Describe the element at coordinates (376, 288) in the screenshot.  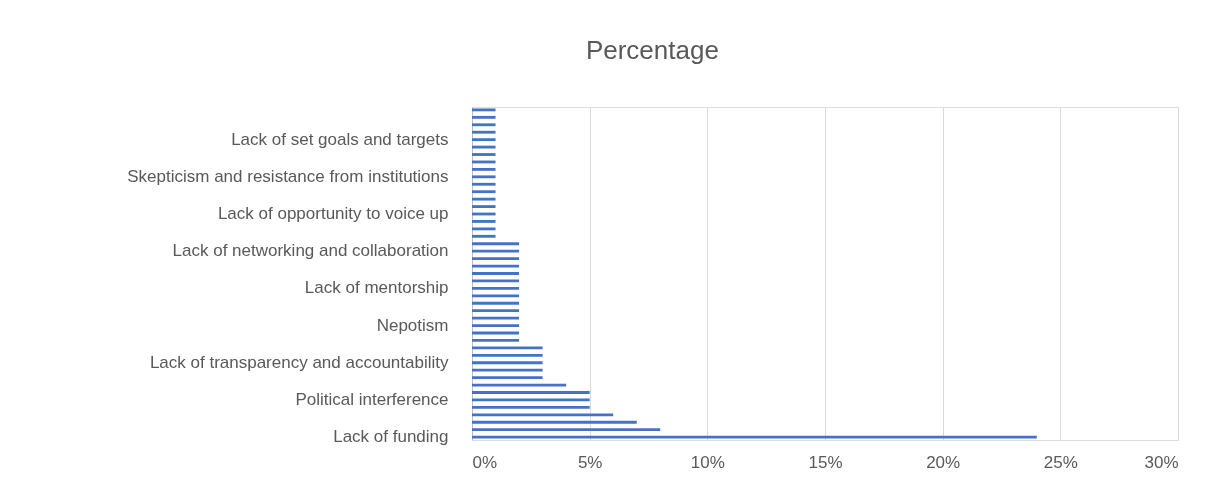
I see `y-tick-label: Lack of mentorship` at that location.